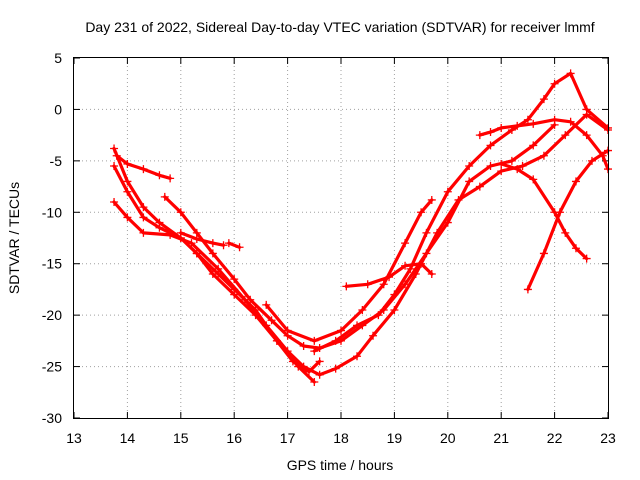  Describe the element at coordinates (58, 109) in the screenshot. I see `y-tick-label: 0` at that location.